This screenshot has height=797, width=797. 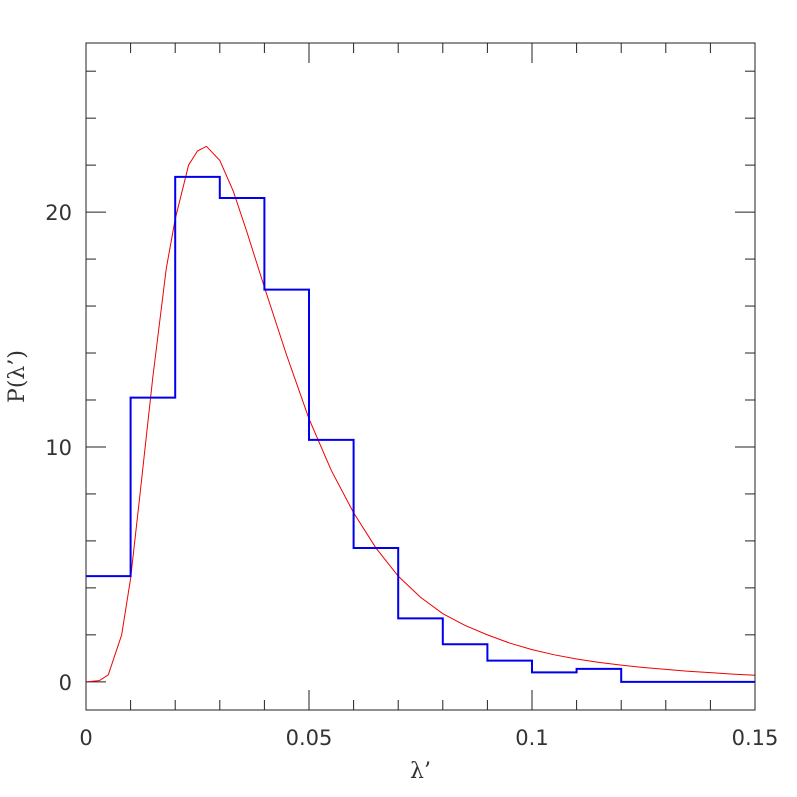 I want to click on y-tick-label: 10, so click(x=58, y=448).